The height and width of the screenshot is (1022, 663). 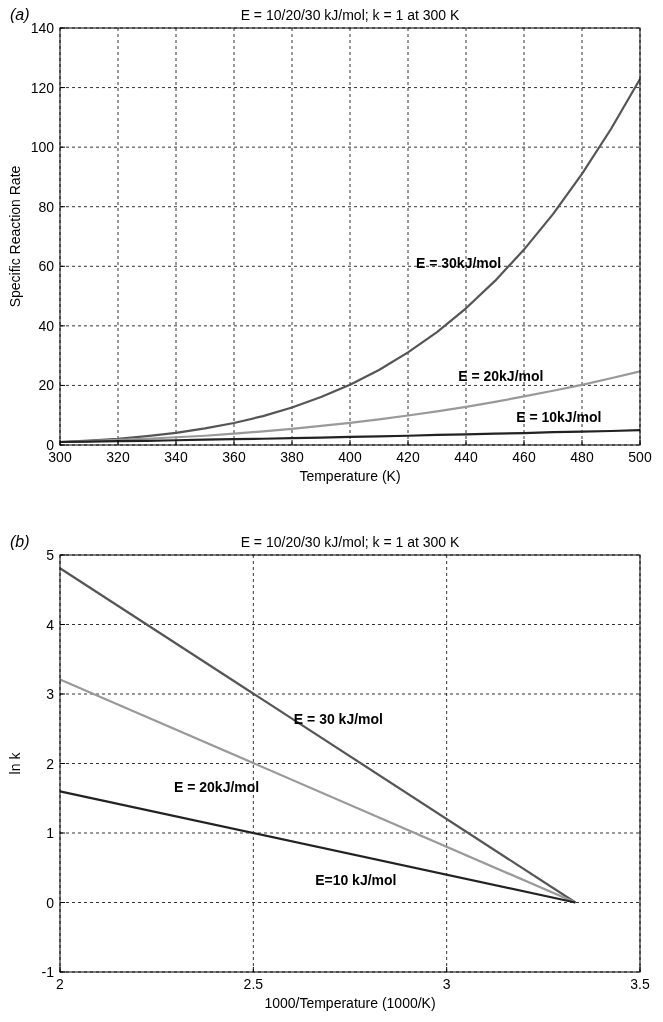 I want to click on x-tick-label: 340, so click(x=176, y=457).